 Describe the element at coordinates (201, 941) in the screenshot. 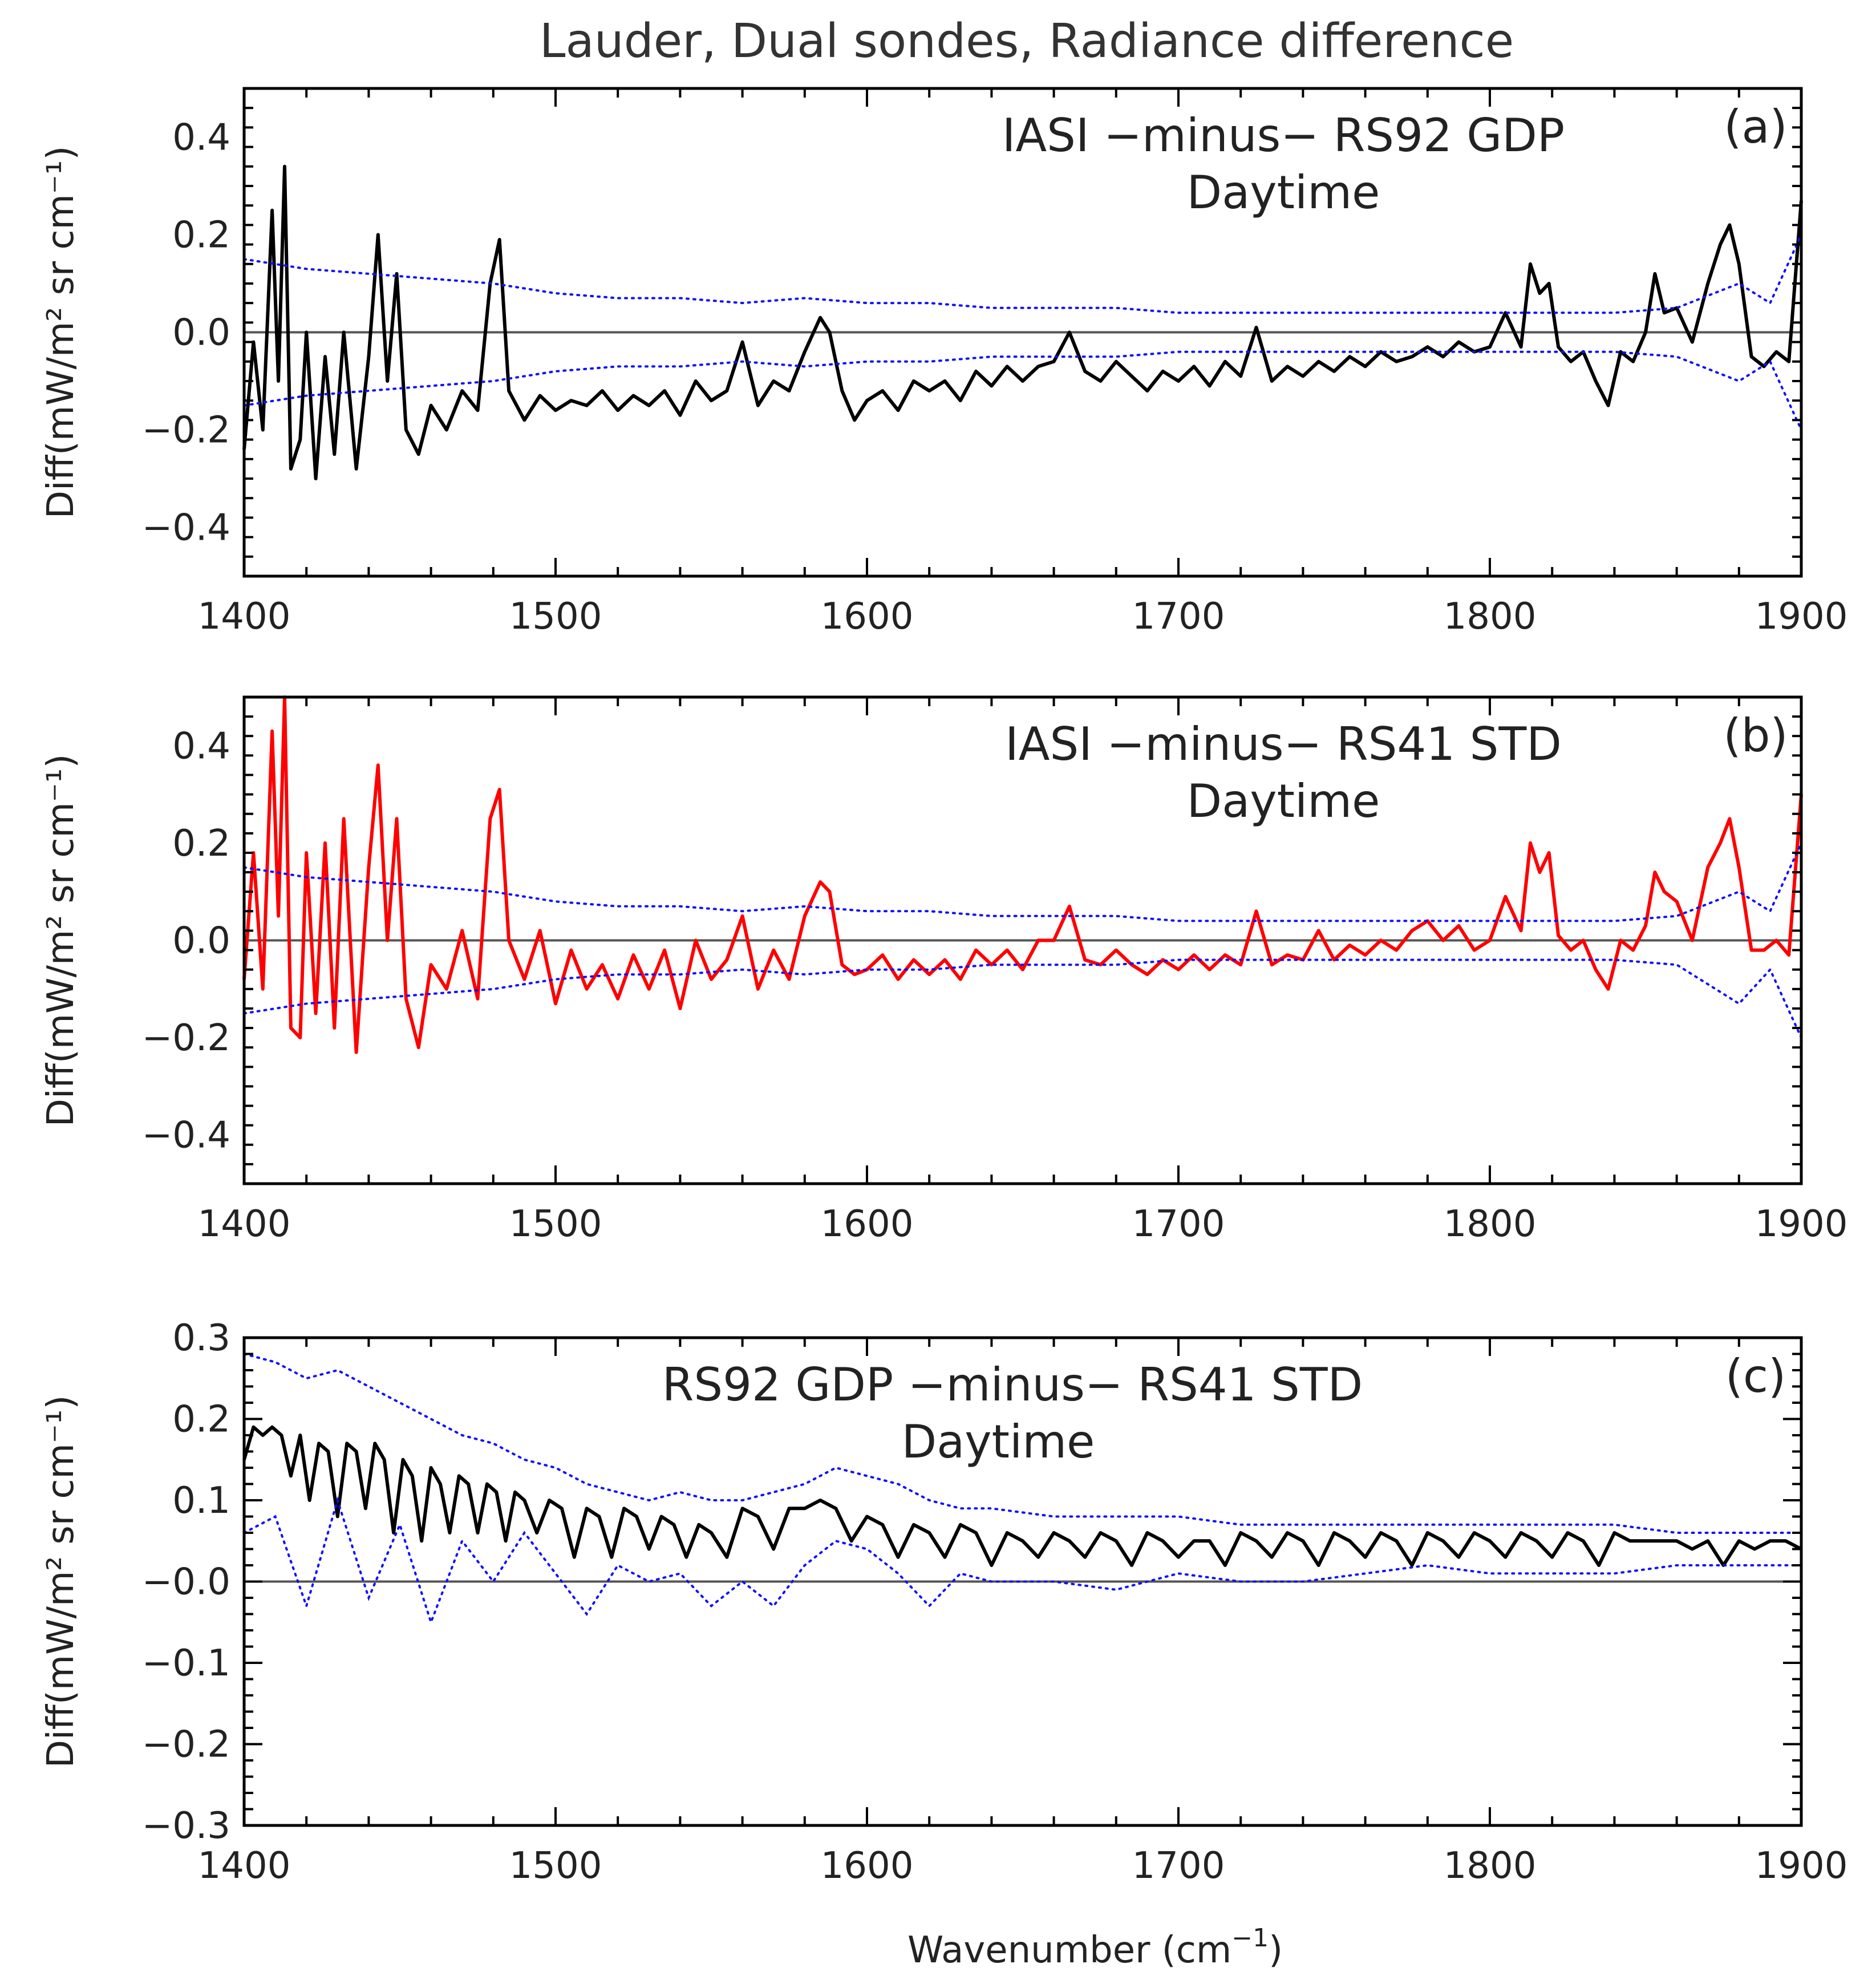

I see `y-tick-label-b: 0.0` at that location.